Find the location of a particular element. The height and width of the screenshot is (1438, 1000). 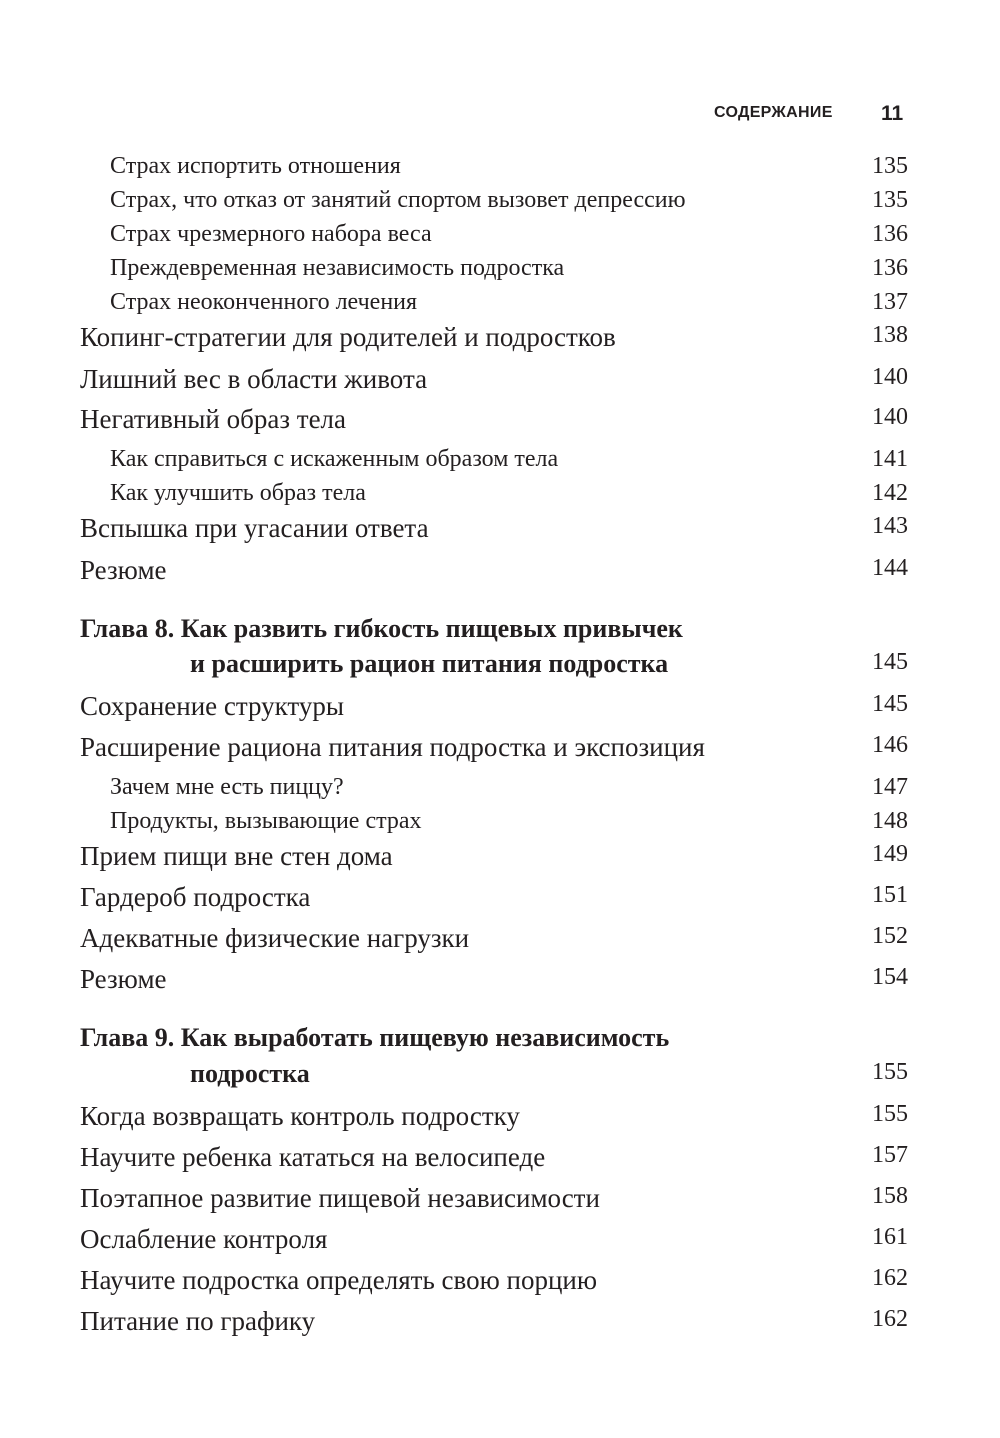

toc-entry-page: 144 is located at coordinates (890, 568).